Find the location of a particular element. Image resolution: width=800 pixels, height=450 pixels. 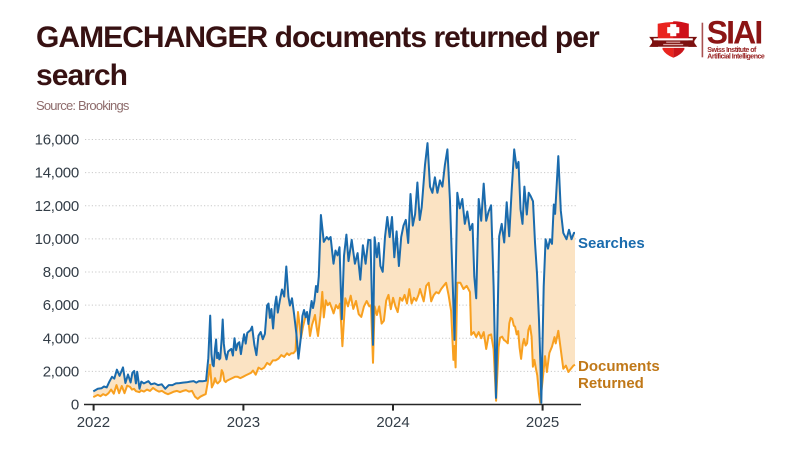

svg-text: Swiss Institute of is located at coordinates (732, 50).